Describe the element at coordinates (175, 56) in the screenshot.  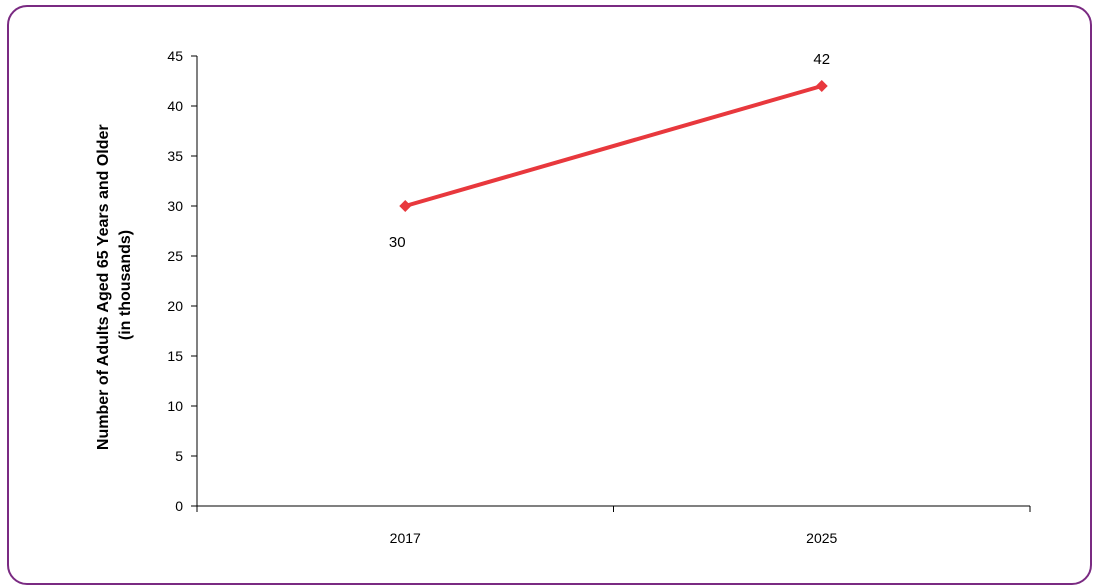
I see `y-tick-label: 45` at that location.